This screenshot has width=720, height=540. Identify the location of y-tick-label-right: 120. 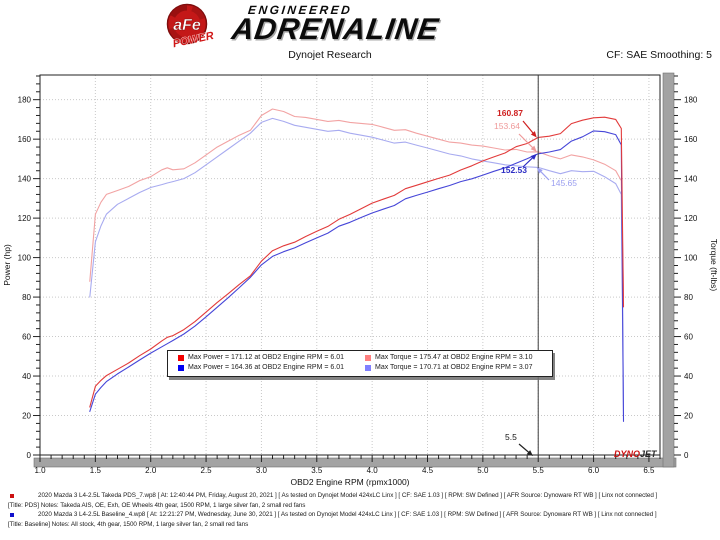
(691, 218).